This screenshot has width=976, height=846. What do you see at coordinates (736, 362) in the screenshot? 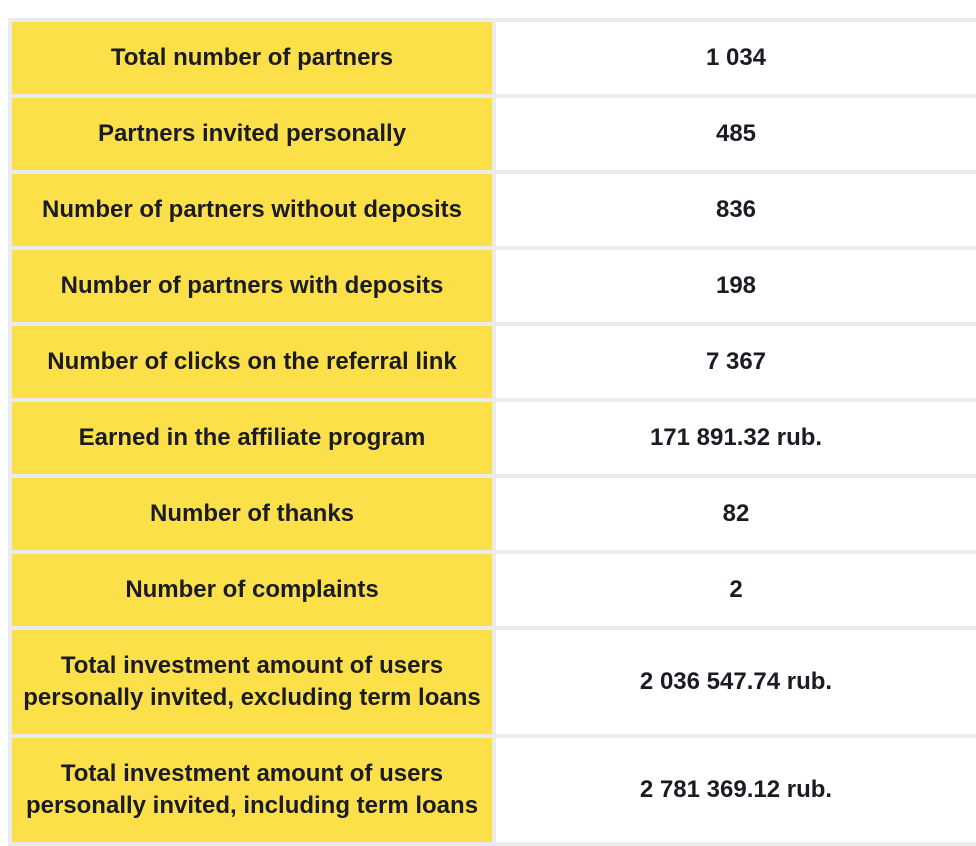
I see `row-value: 7 367` at bounding box center [736, 362].